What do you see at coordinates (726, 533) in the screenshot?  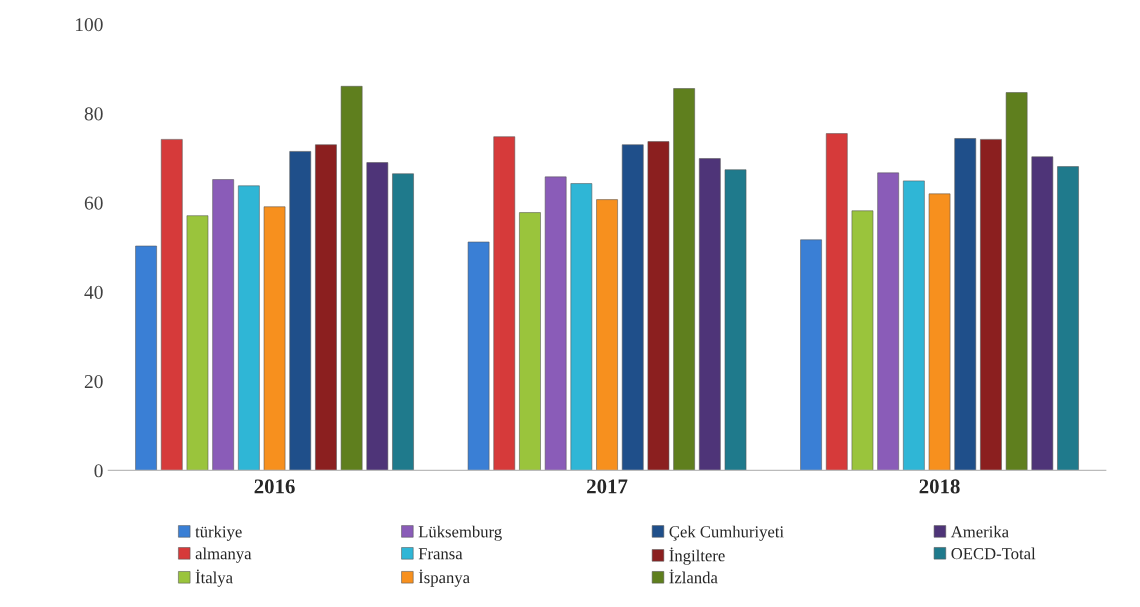 I see `legend-label: Çek Cumhuriyeti` at bounding box center [726, 533].